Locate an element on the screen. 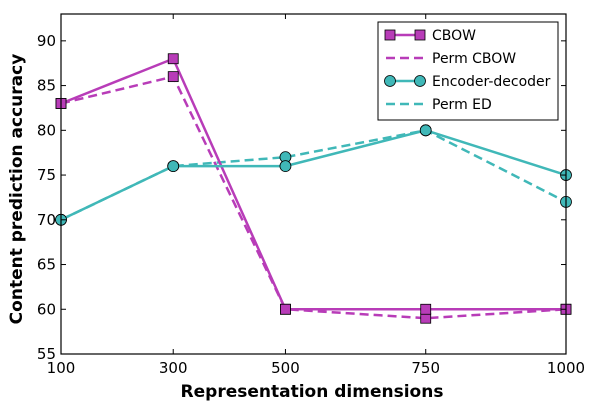 The width and height of the screenshot is (595, 407). y-axis-title: Content prediction accuracy is located at coordinates (17, 189).